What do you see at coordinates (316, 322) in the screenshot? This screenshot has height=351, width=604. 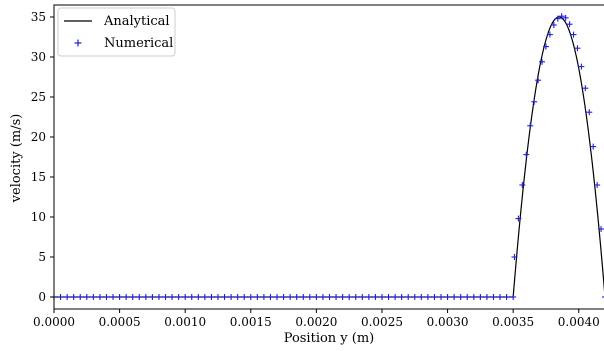 I see `x-tick-label: 0.0020` at bounding box center [316, 322].